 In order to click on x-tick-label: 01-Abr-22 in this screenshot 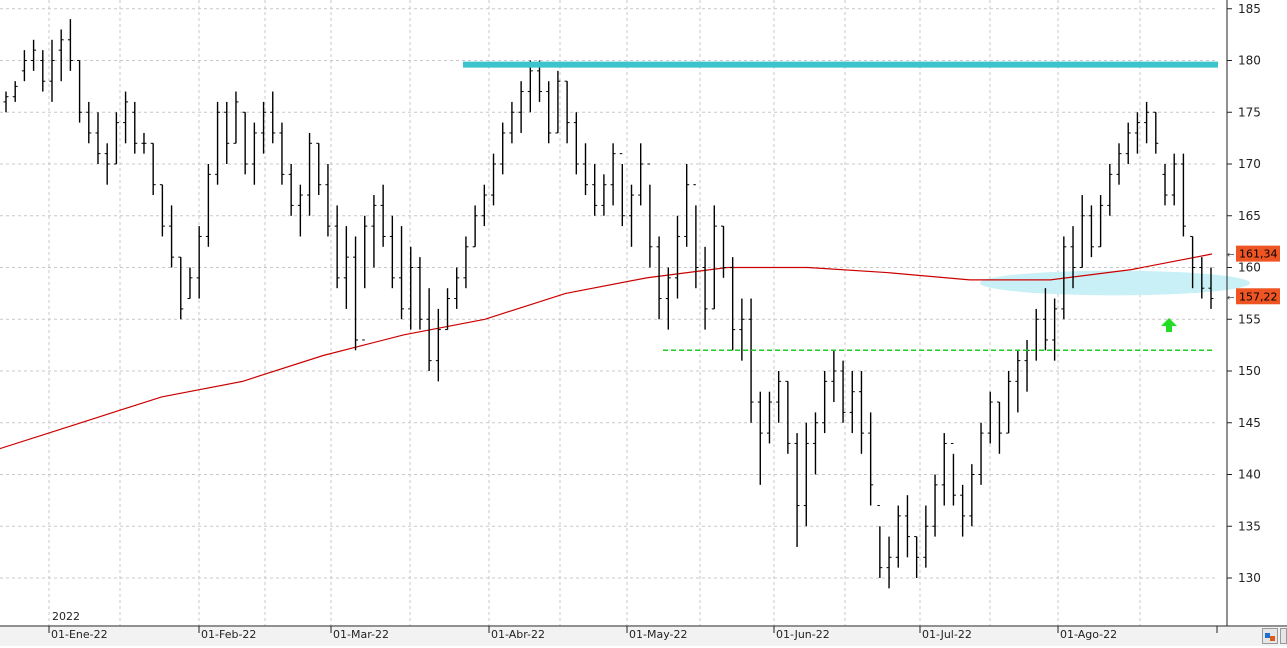, I will do `click(518, 634)`.